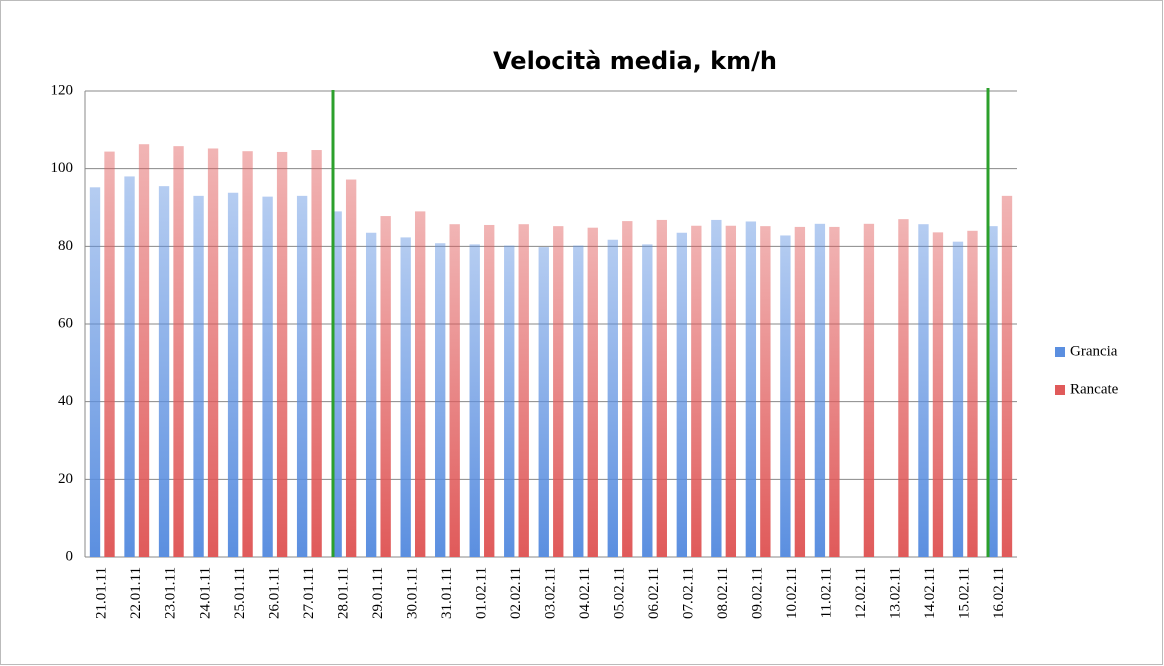 This screenshot has height=666, width=1164. I want to click on x-tick-label: 25.01.11, so click(240, 593).